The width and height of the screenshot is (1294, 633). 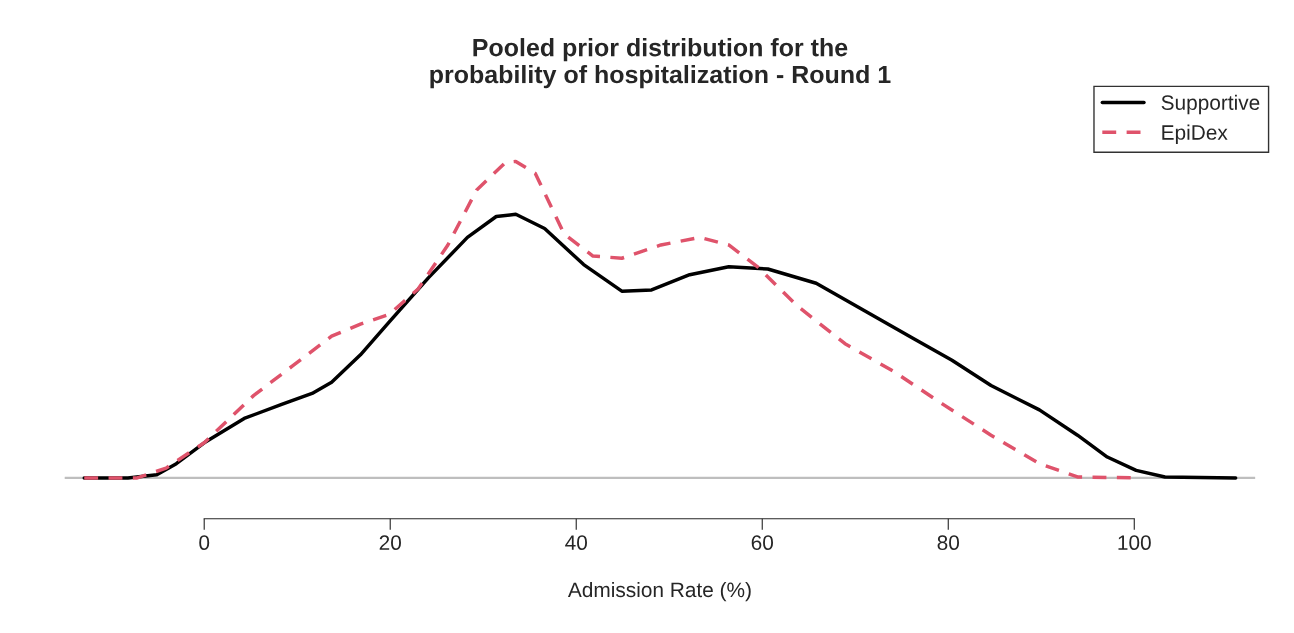 What do you see at coordinates (576, 543) in the screenshot?
I see `x-tick-label: 40` at bounding box center [576, 543].